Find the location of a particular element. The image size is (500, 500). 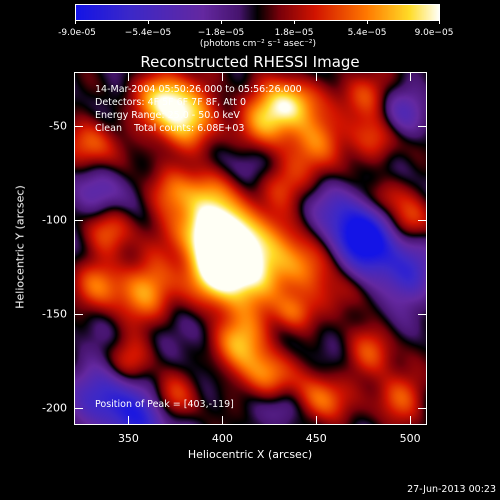

colorbar is located at coordinates (257, 12).